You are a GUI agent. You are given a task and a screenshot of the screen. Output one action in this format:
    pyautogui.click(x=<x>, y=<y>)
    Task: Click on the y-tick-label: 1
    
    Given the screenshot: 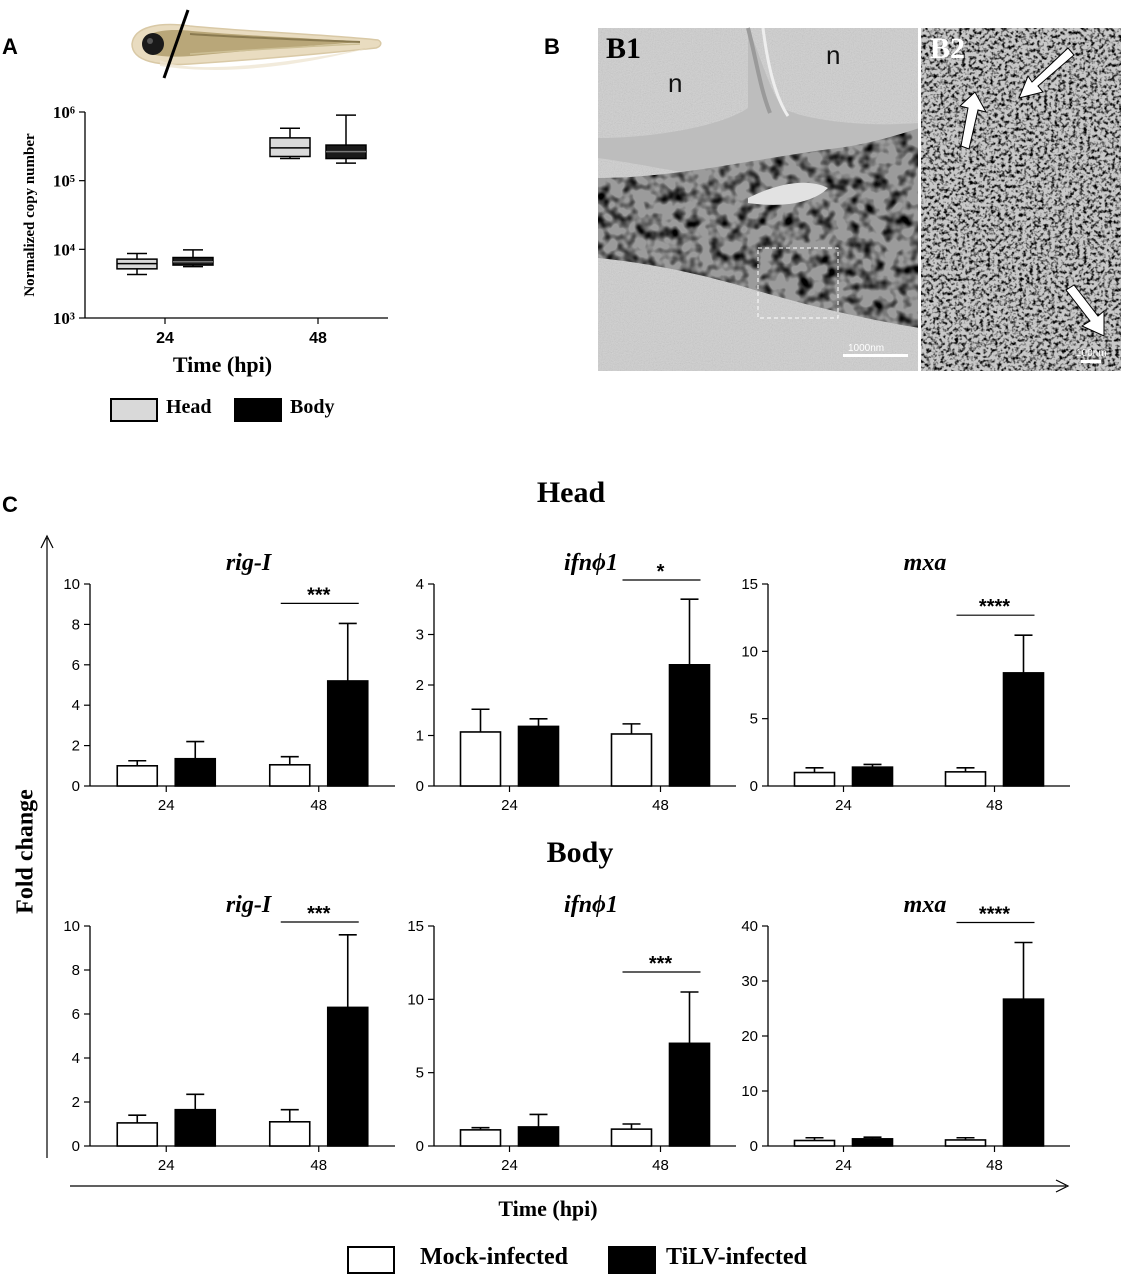 What is the action you would take?
    pyautogui.click(x=420, y=736)
    